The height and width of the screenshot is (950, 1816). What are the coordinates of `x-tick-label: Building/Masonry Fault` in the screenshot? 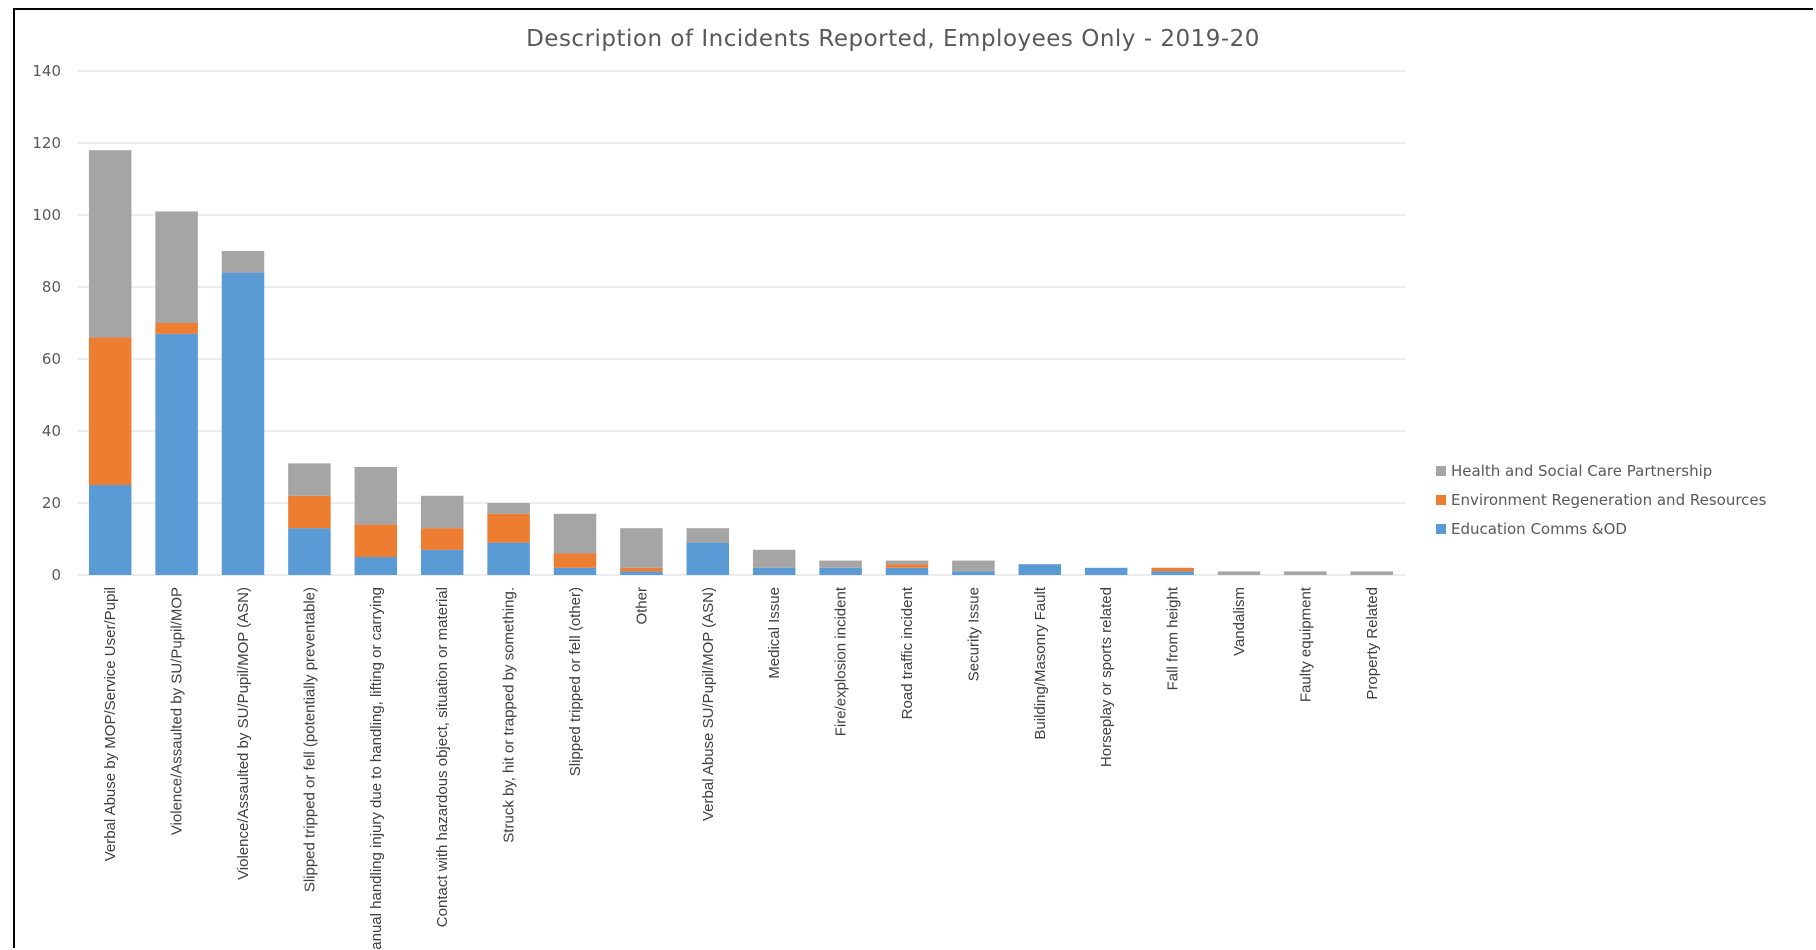 It's located at (1040, 662).